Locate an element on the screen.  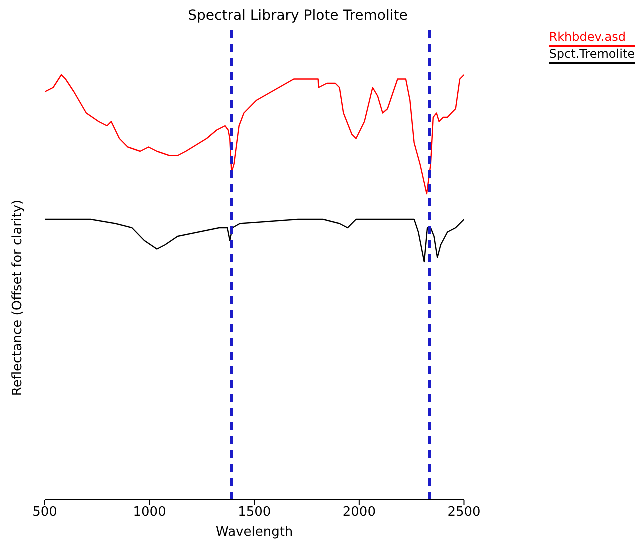
x-tick-label: 2500 is located at coordinates (464, 512).